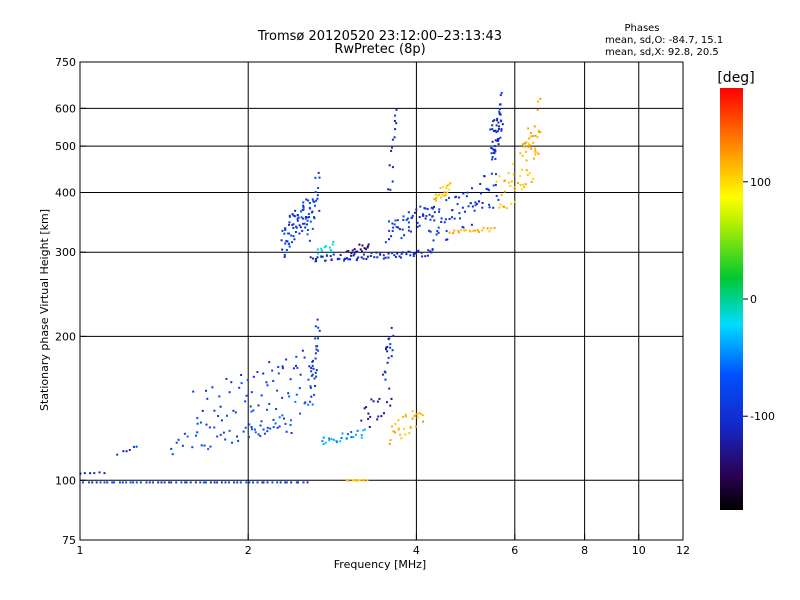  I want to click on x-tick-label: 8, so click(584, 550).